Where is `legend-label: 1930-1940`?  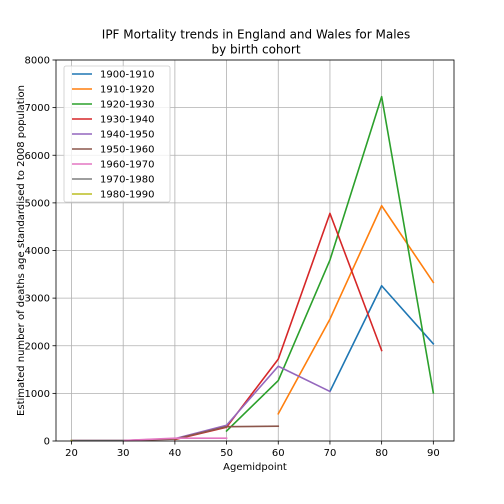
legend-label: 1930-1940 is located at coordinates (127, 120).